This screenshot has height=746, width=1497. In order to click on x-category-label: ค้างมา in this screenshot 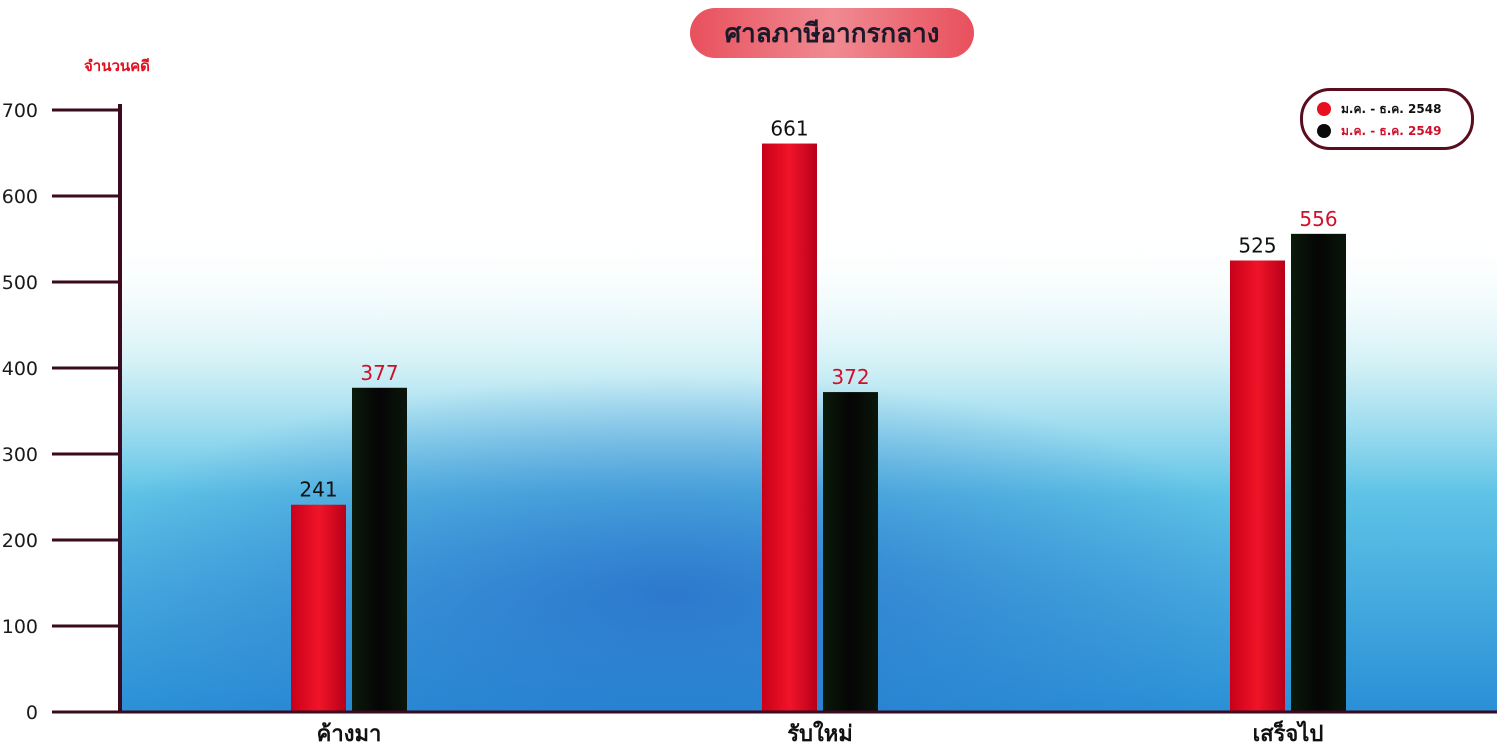, I will do `click(349, 734)`.